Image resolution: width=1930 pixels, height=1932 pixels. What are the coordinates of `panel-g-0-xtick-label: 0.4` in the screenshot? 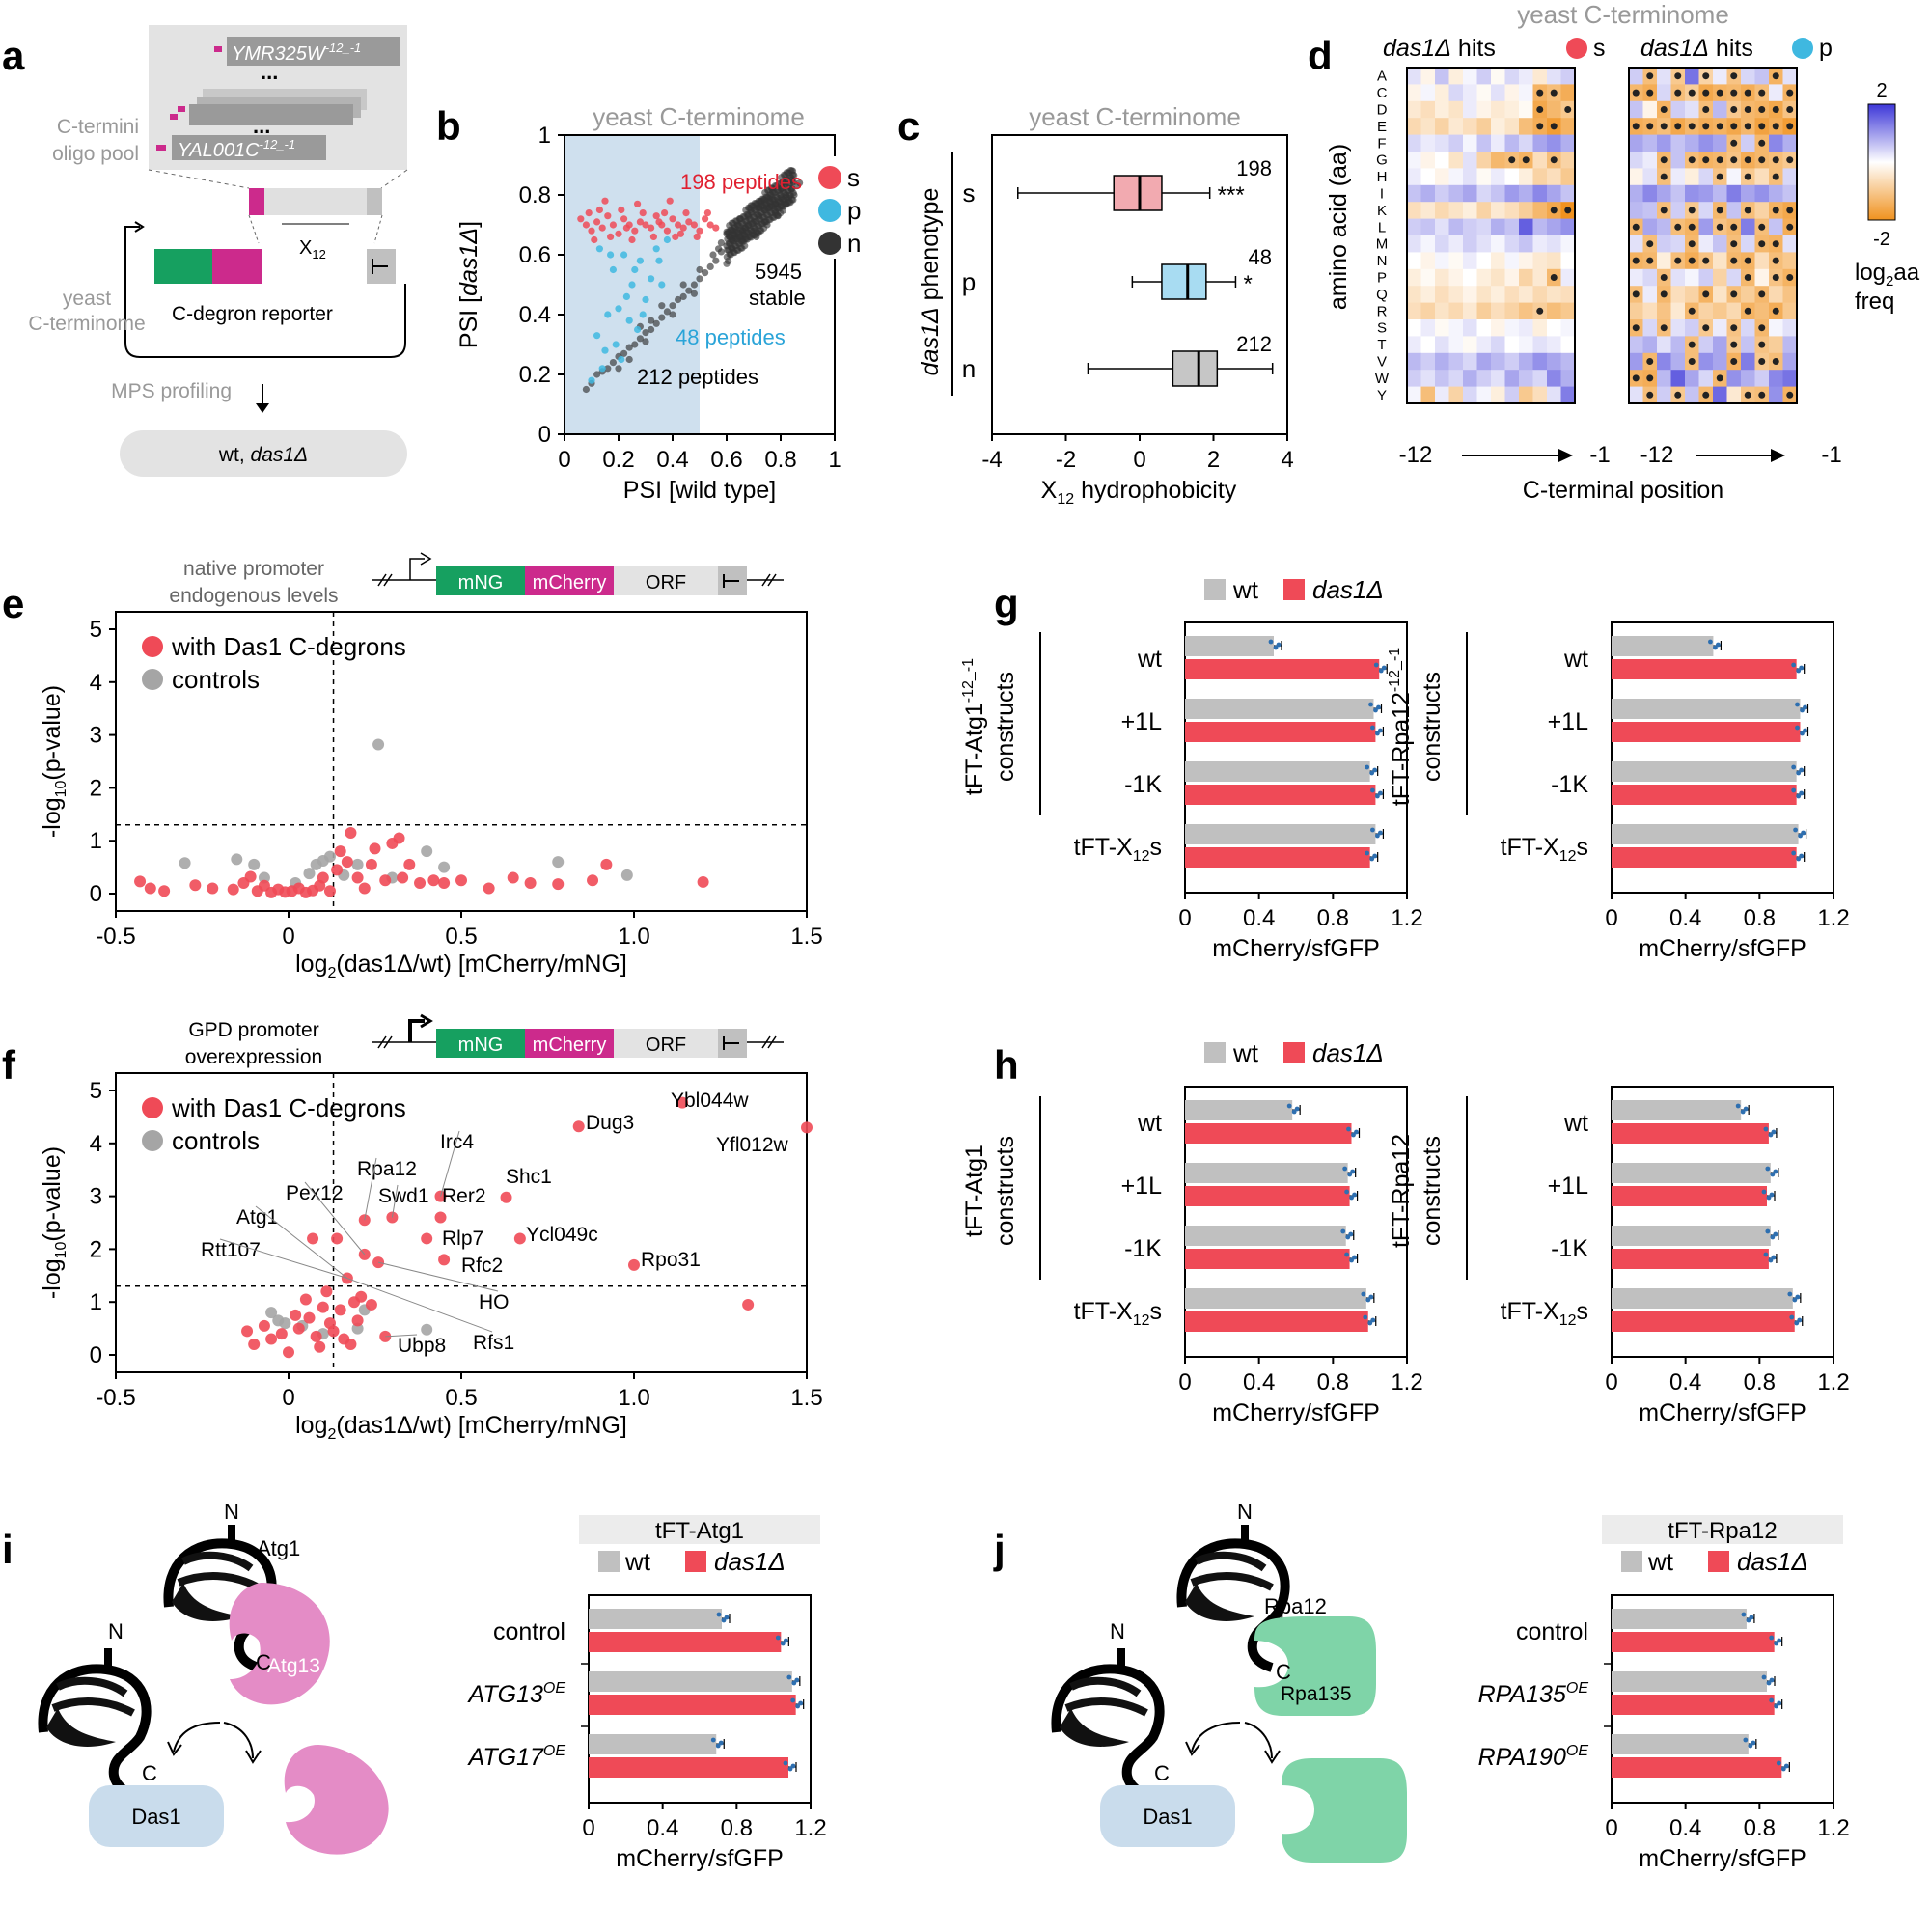 It's located at (1259, 918).